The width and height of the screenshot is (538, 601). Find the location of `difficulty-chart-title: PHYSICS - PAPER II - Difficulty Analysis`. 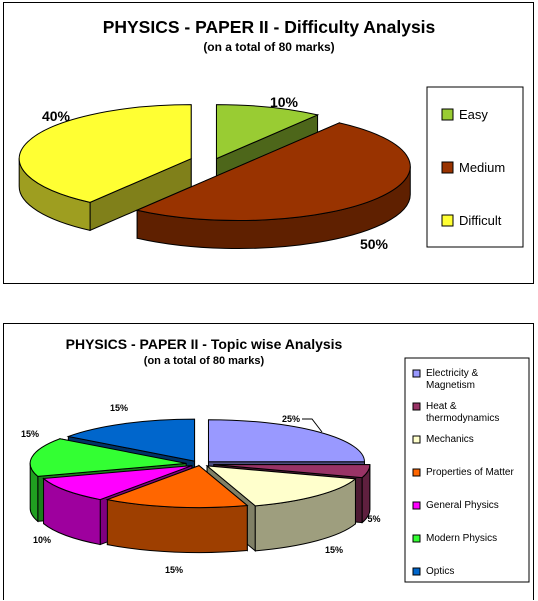

difficulty-chart-title: PHYSICS - PAPER II - Difficulty Analysis is located at coordinates (269, 27).